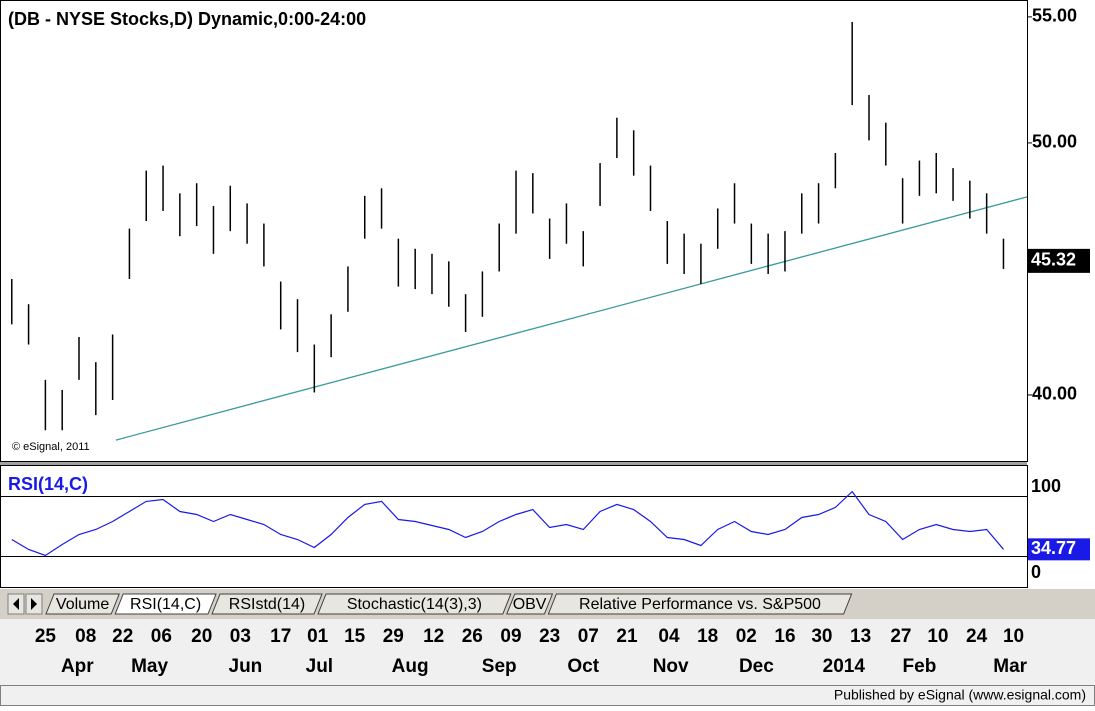  Describe the element at coordinates (547, 652) in the screenshot. I see `date-axis` at that location.